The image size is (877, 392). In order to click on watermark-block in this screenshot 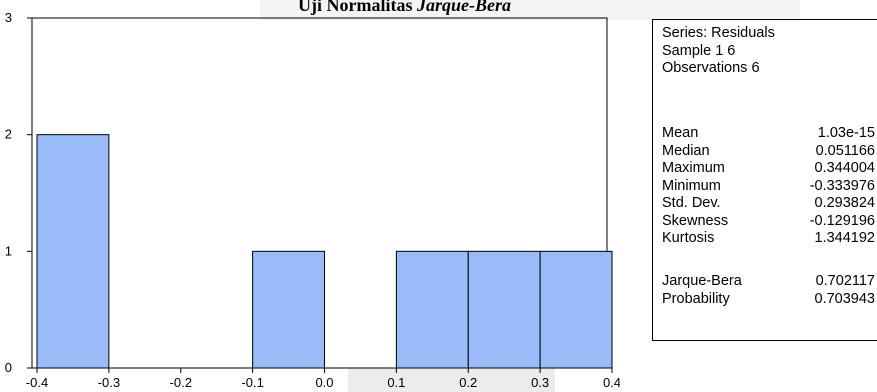, I will do `click(451, 380)`.